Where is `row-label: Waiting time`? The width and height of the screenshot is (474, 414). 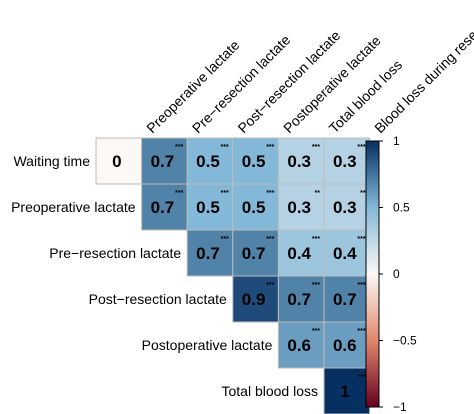
row-label: Waiting time is located at coordinates (51, 161).